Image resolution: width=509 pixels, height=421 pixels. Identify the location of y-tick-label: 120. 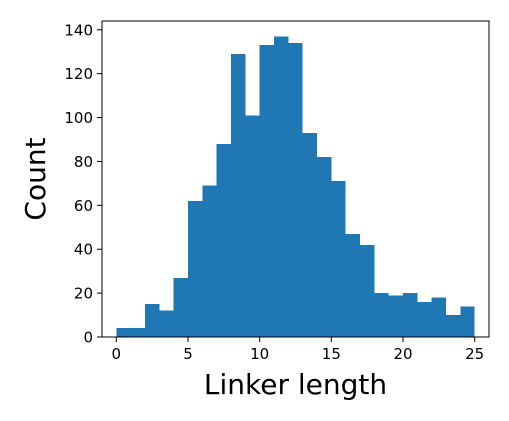
(78, 74).